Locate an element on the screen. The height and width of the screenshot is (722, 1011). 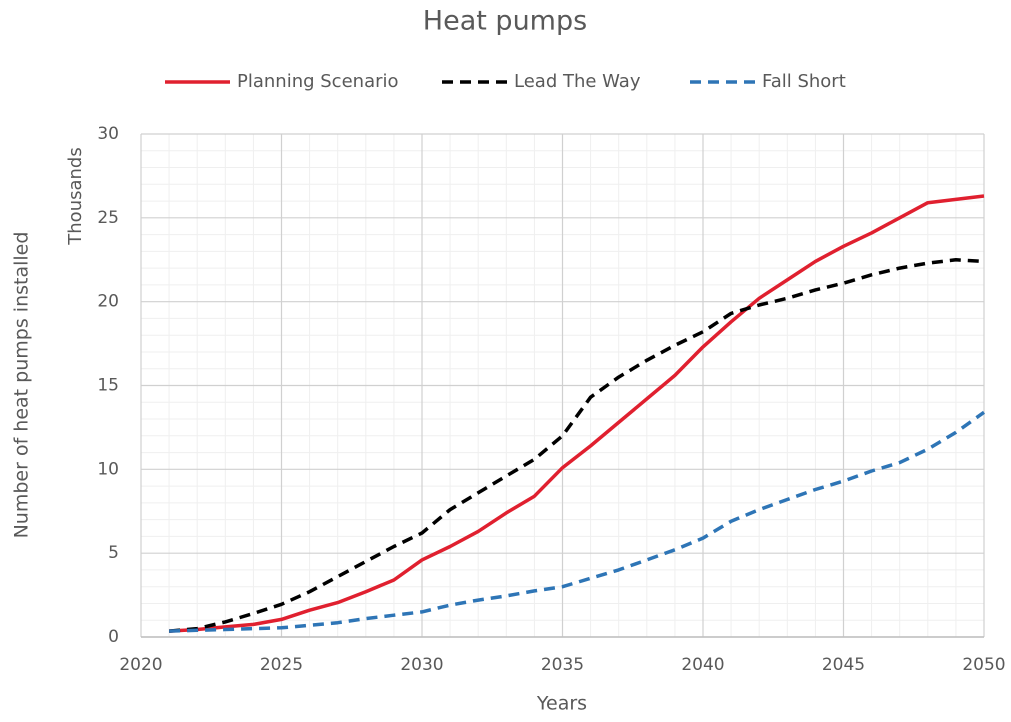
chart-title: Heat pumps is located at coordinates (505, 21).